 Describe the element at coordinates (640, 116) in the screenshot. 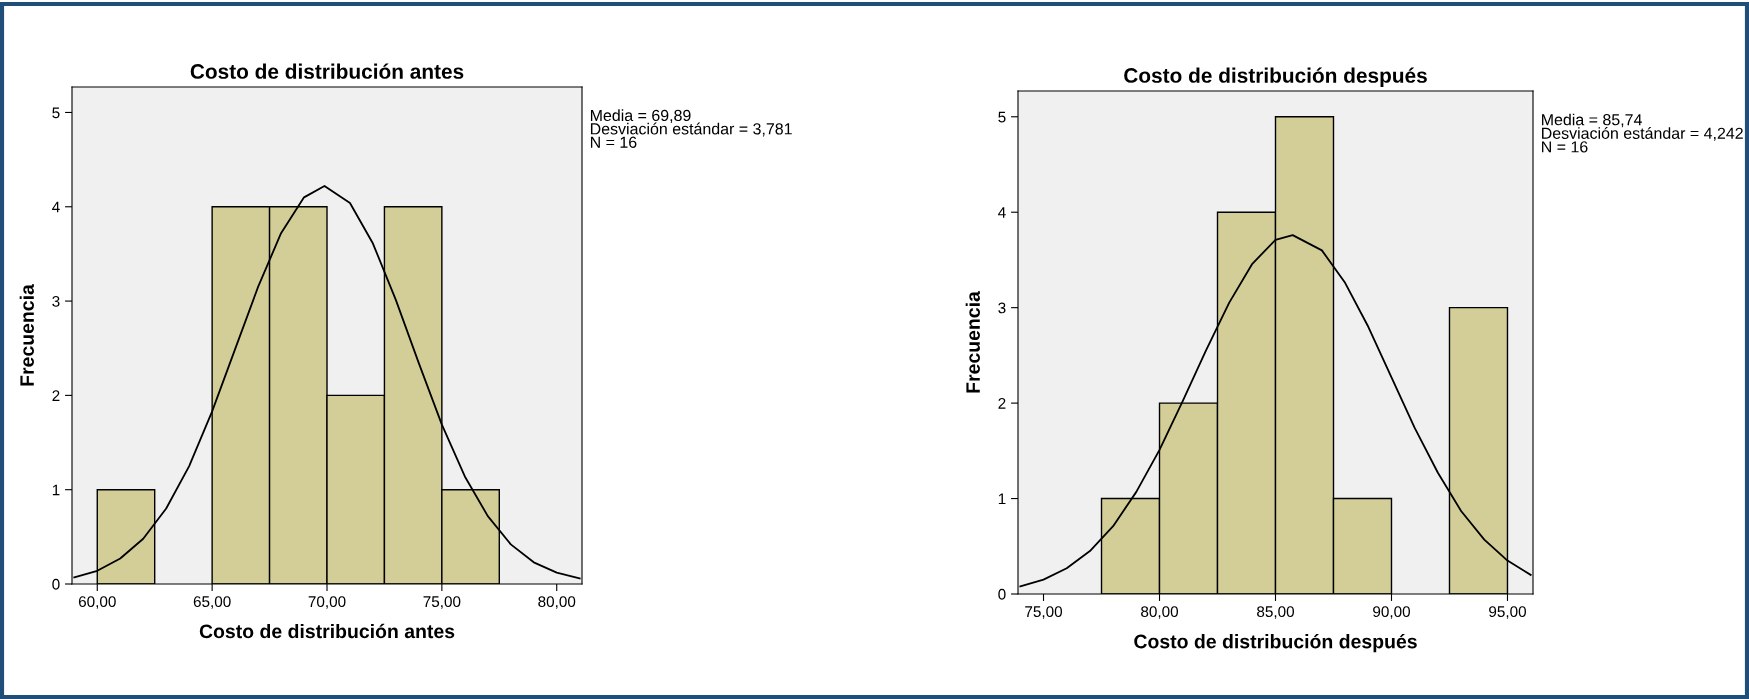

I see `text: Media = 69,89` at that location.